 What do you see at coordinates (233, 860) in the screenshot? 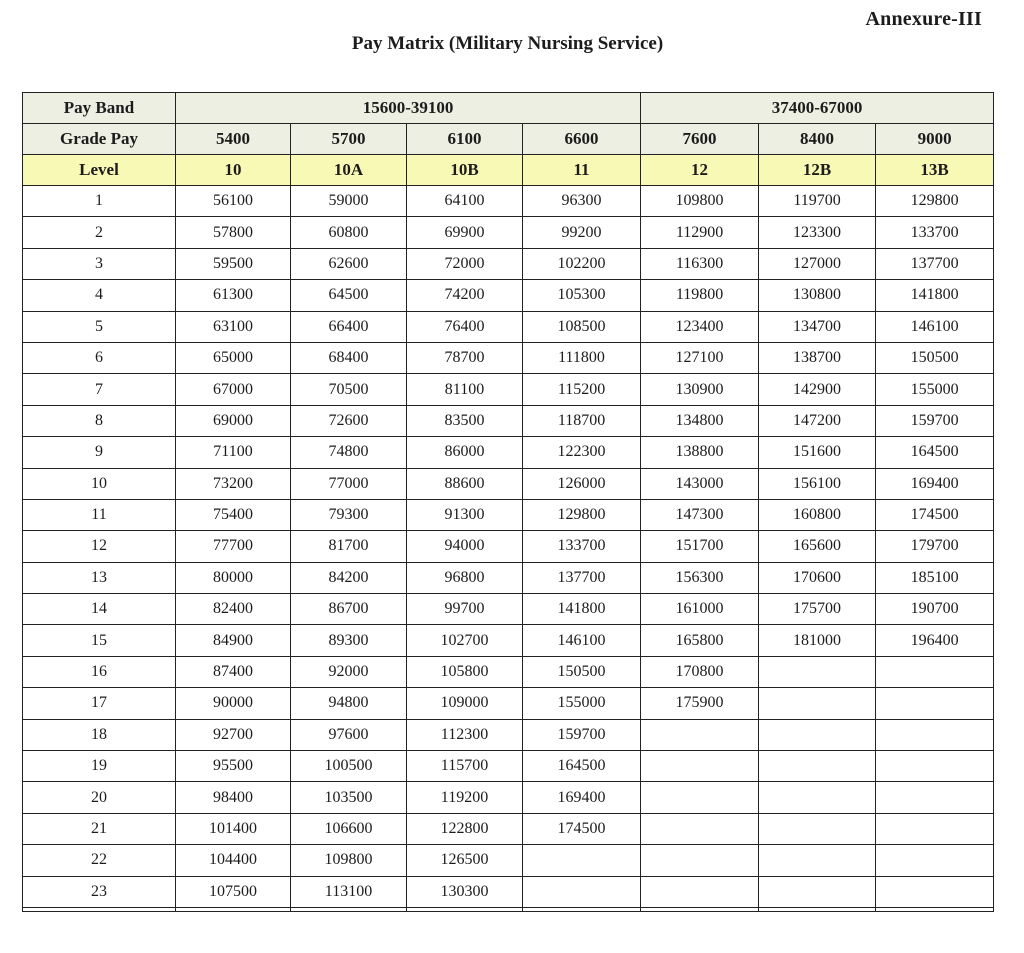
I see `pay-cell: 104400` at bounding box center [233, 860].